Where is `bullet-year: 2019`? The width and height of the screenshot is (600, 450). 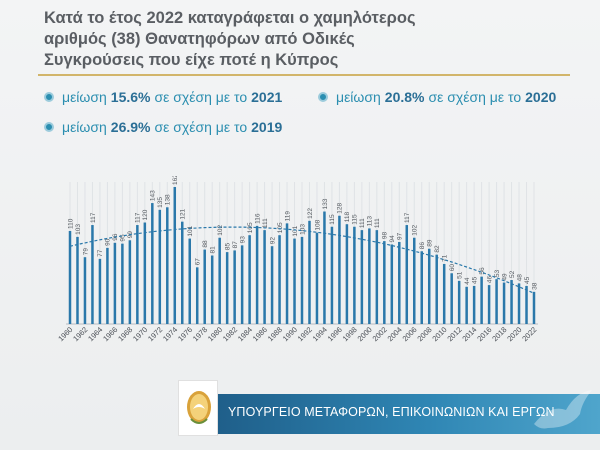
bullet-year: 2019 is located at coordinates (267, 127).